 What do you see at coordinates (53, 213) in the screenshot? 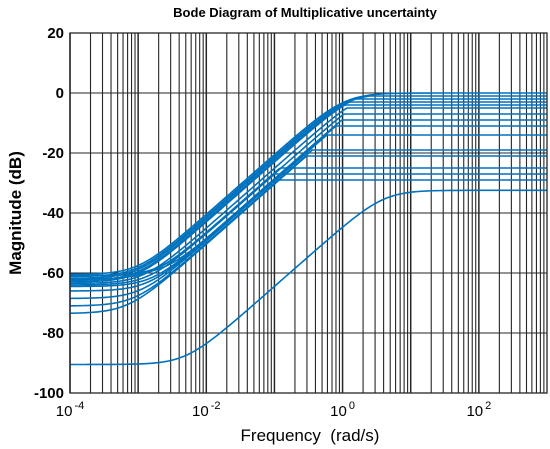
I see `y-tick-label: -40` at bounding box center [53, 213].